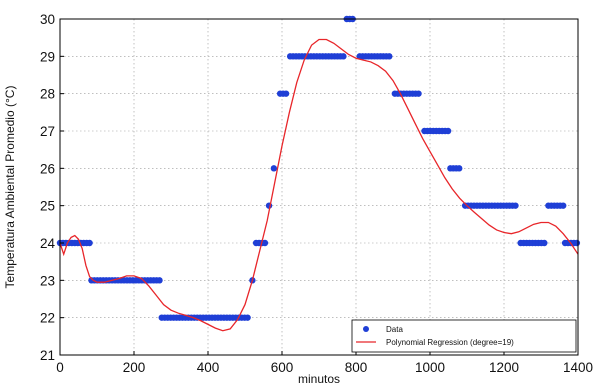 The image size is (594, 384). Describe the element at coordinates (356, 367) in the screenshot. I see `x-tick-label: 800` at that location.